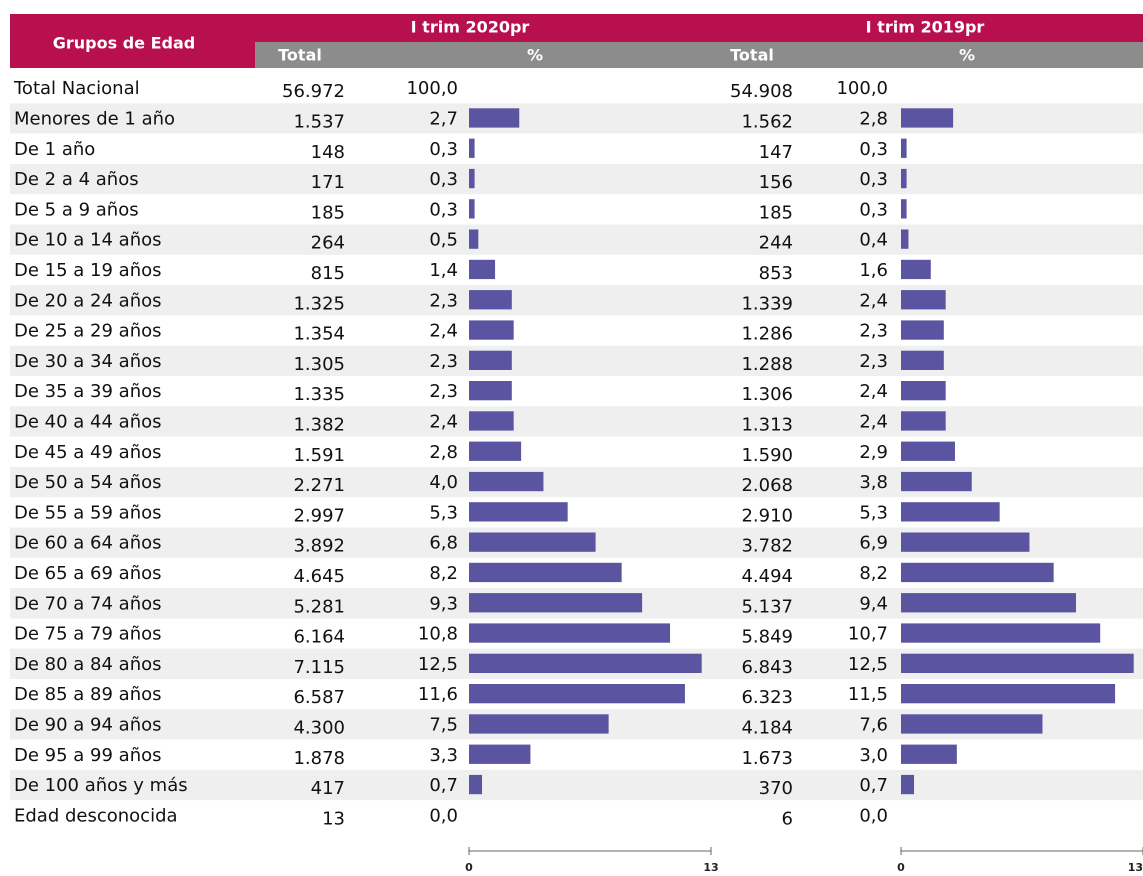  Describe the element at coordinates (767, 758) in the screenshot. I see `total-cell: 1.673` at that location.